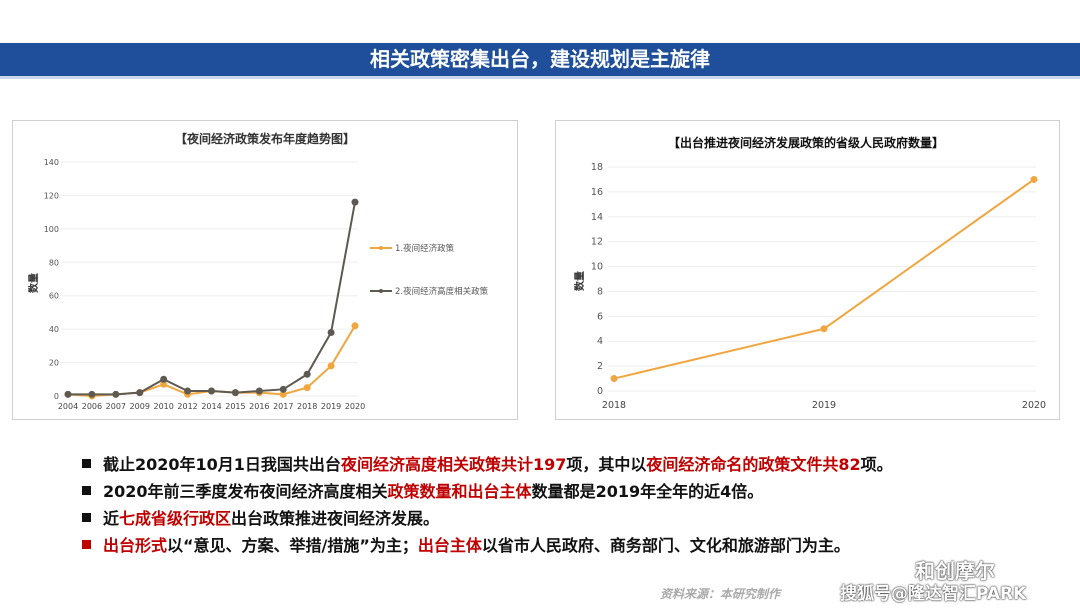 This screenshot has height=608, width=1080. Describe the element at coordinates (600, 366) in the screenshot. I see `y-tick-label: 2` at that location.